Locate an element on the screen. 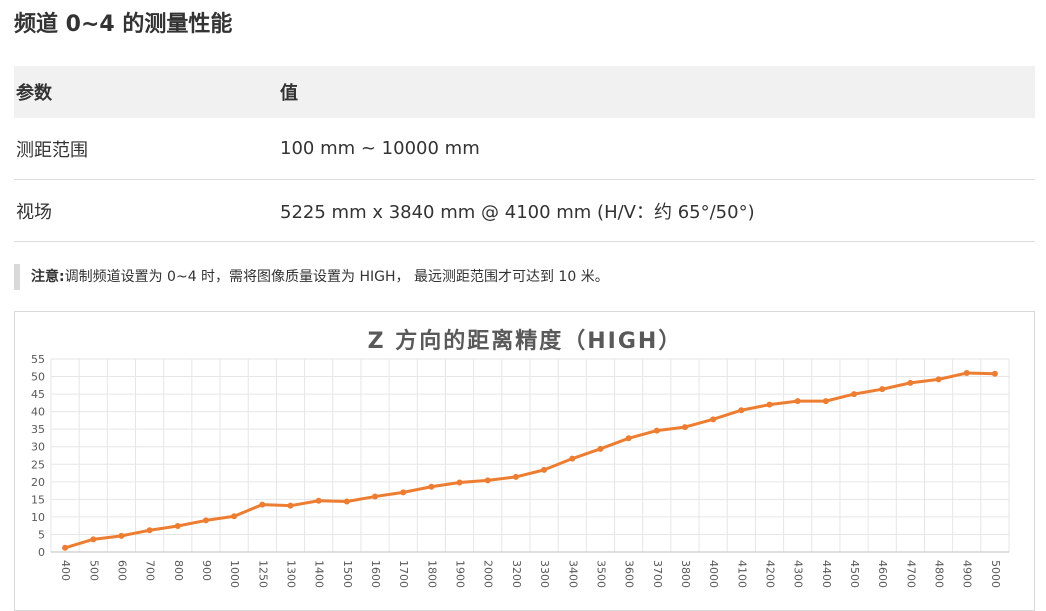 The height and width of the screenshot is (611, 1046). x-tick-label: 800 is located at coordinates (178, 570).